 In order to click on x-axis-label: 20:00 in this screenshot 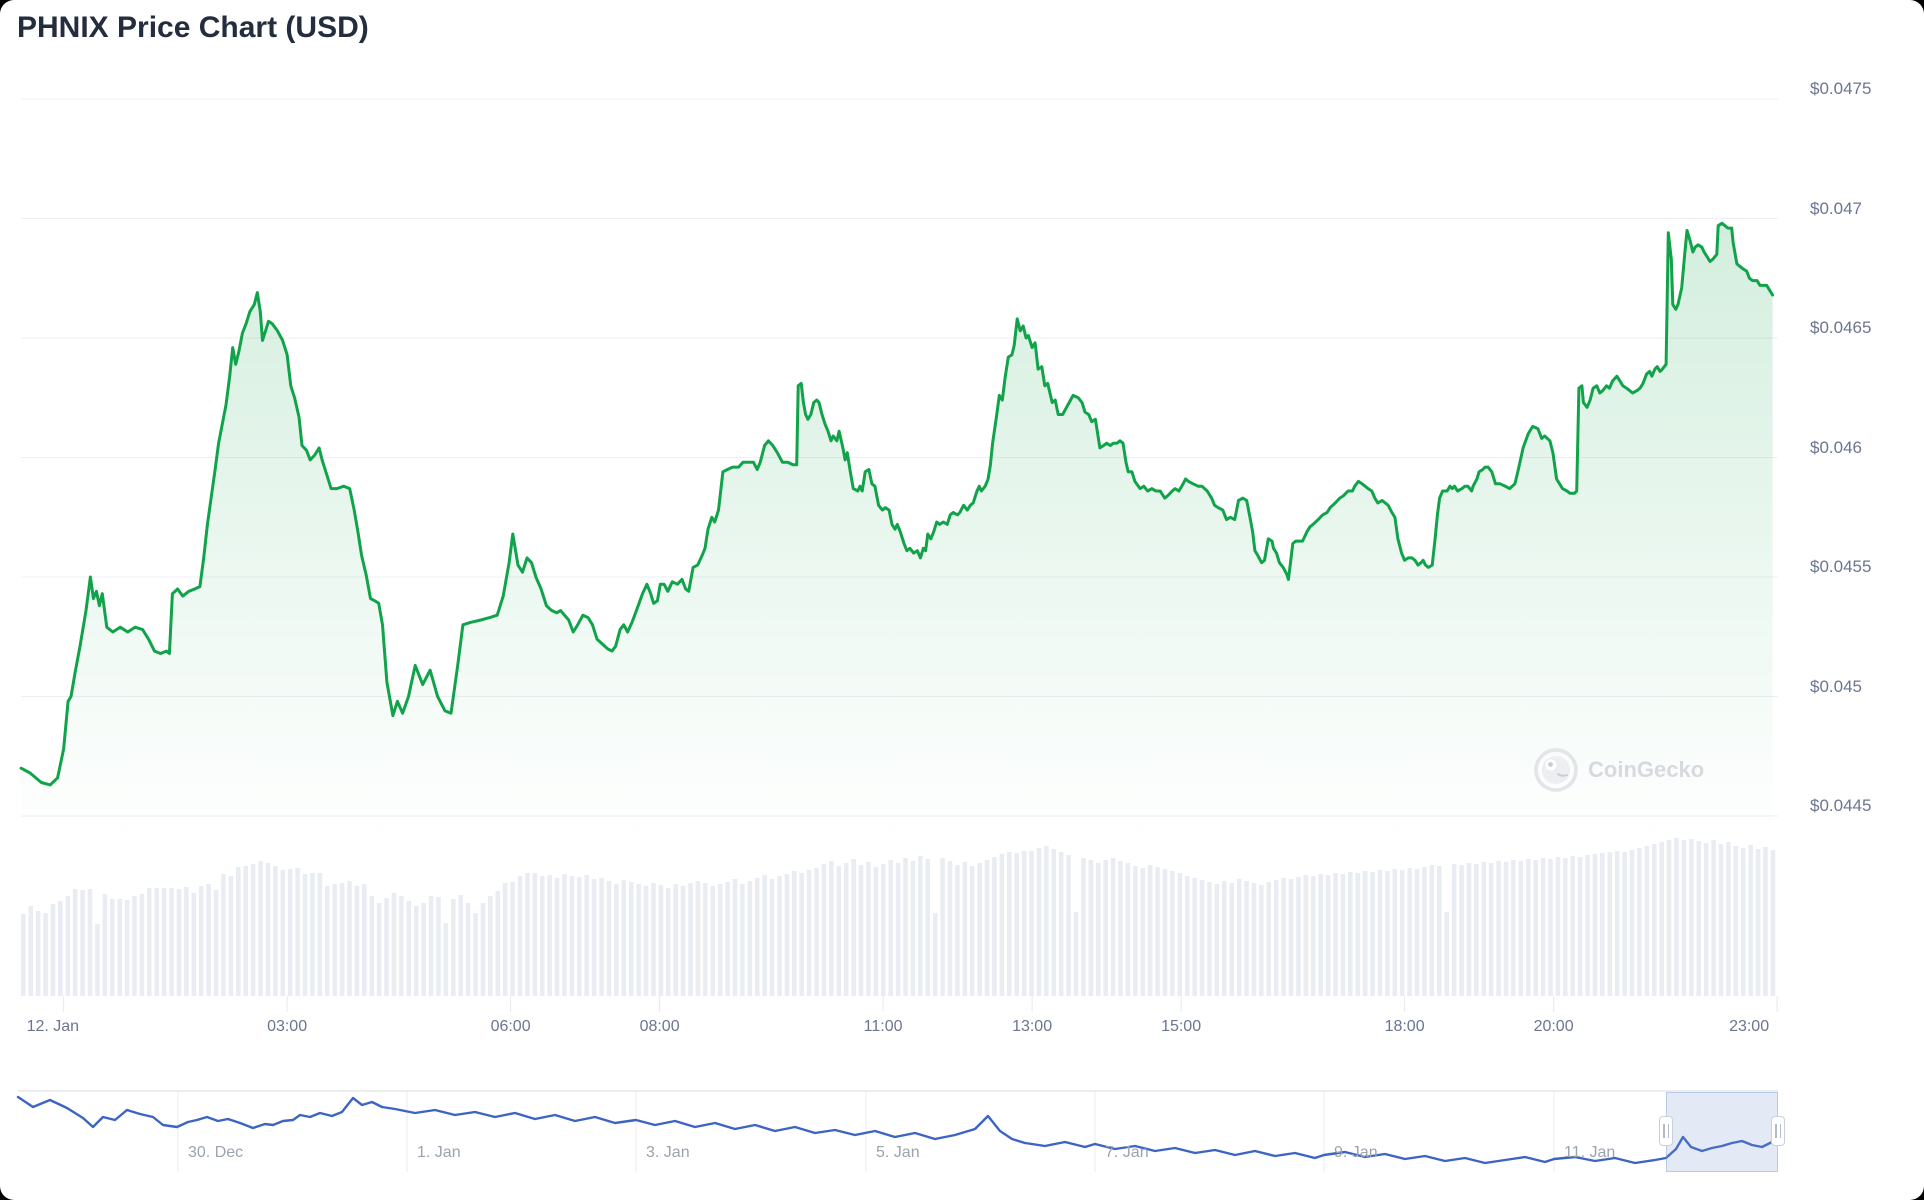, I will do `click(1553, 1026)`.